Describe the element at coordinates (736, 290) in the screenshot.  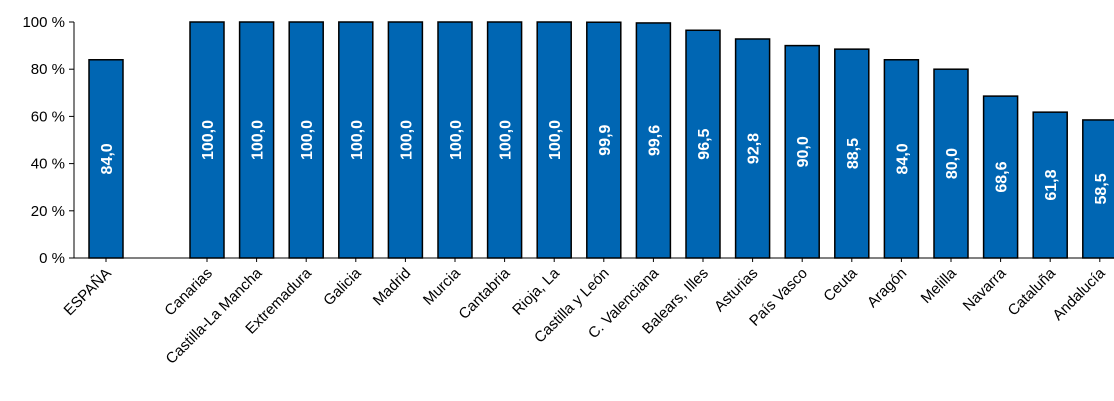
I see `category-label: Asturias` at that location.